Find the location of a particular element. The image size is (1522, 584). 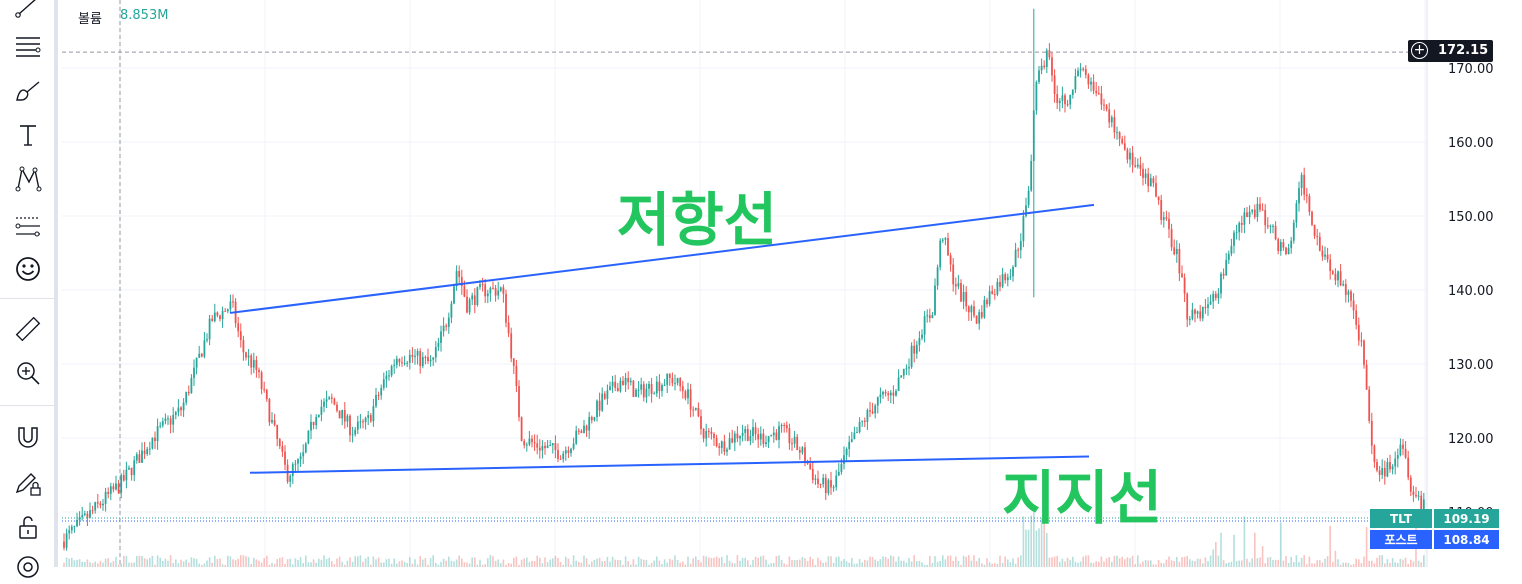

drawing-toolbar is located at coordinates (29, 289).